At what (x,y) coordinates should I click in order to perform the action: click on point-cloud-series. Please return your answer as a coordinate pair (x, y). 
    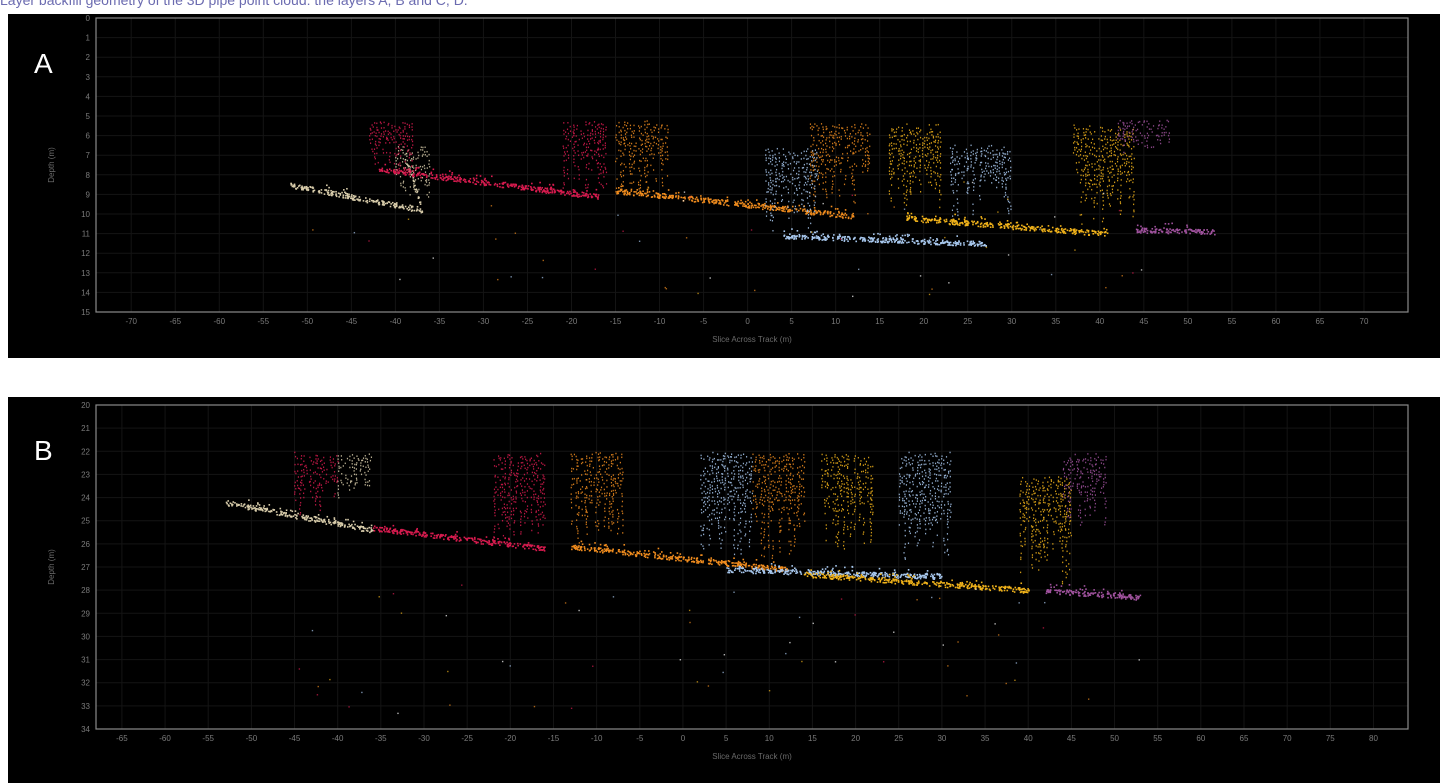
    Looking at the image, I should click on (360, 180).